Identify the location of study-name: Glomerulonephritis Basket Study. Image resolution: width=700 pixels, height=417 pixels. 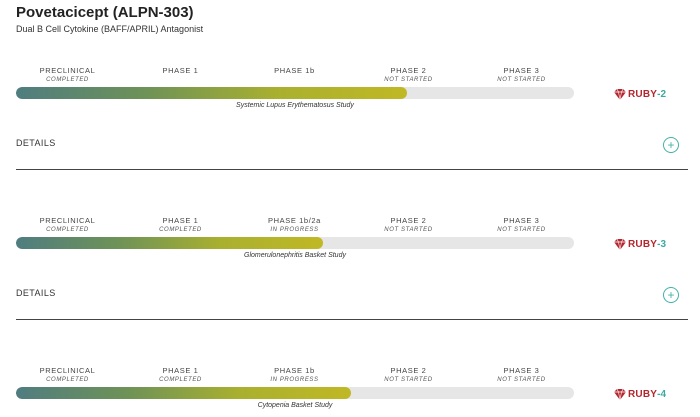
(295, 255).